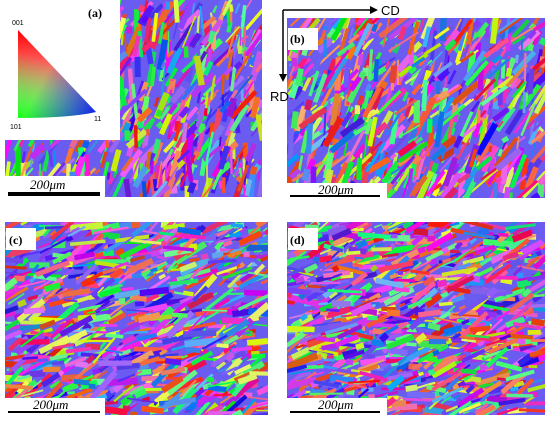 The width and height of the screenshot is (550, 425). I want to click on panel-label: (a), so click(95, 13).